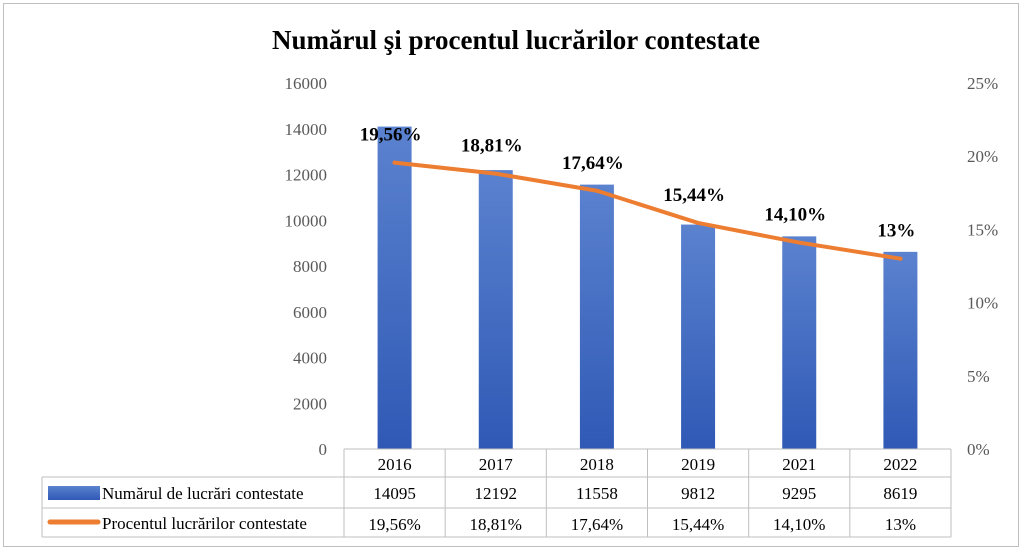 The image size is (1024, 552). Describe the element at coordinates (900, 258) in the screenshot. I see `line-point-2022` at that location.